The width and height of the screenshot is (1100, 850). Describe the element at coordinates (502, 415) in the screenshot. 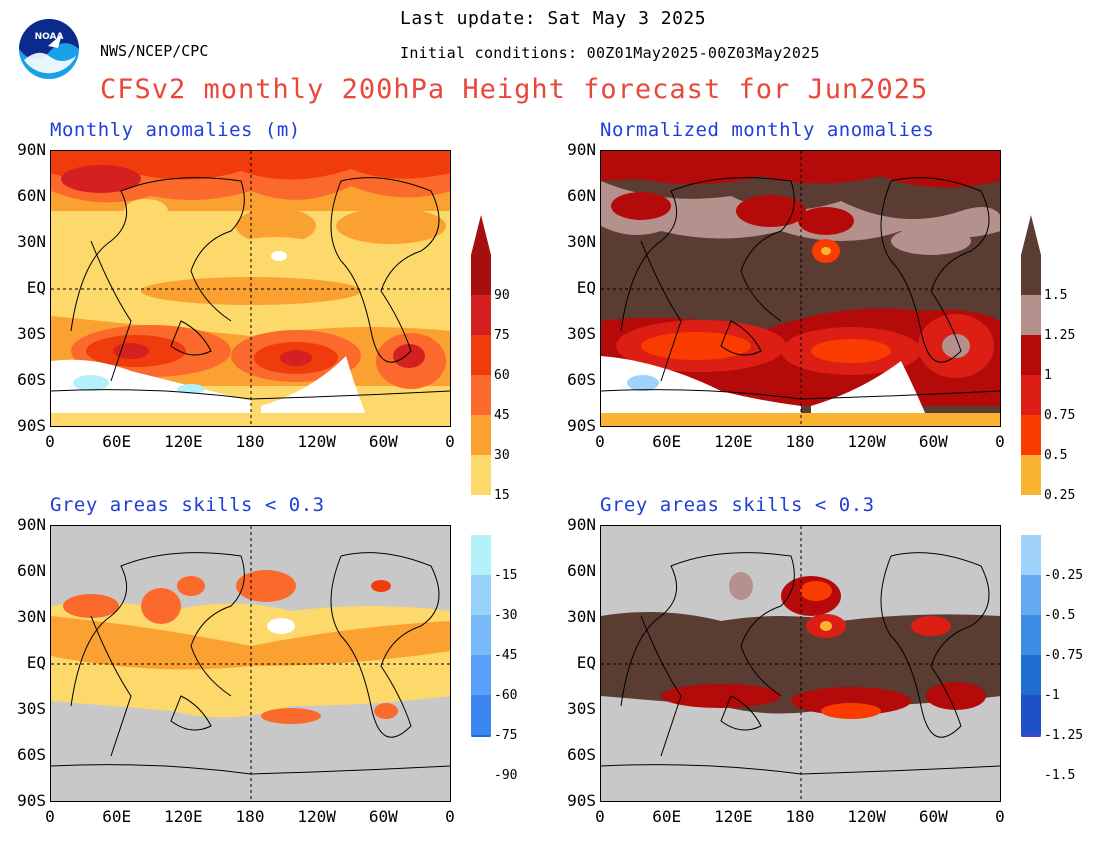

I see `colorbar-label: 45` at that location.